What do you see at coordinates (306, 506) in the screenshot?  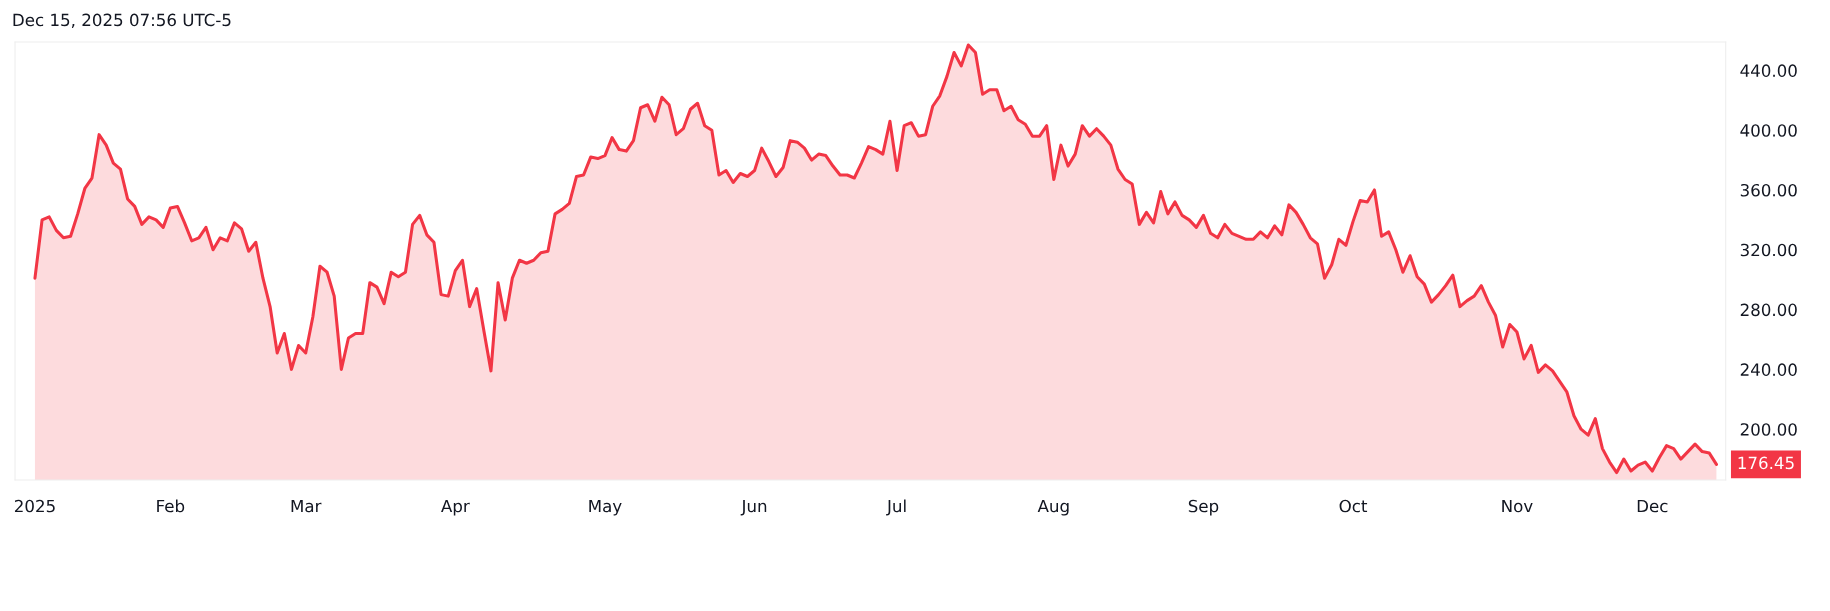 I see `x-tick-label: Mar` at bounding box center [306, 506].